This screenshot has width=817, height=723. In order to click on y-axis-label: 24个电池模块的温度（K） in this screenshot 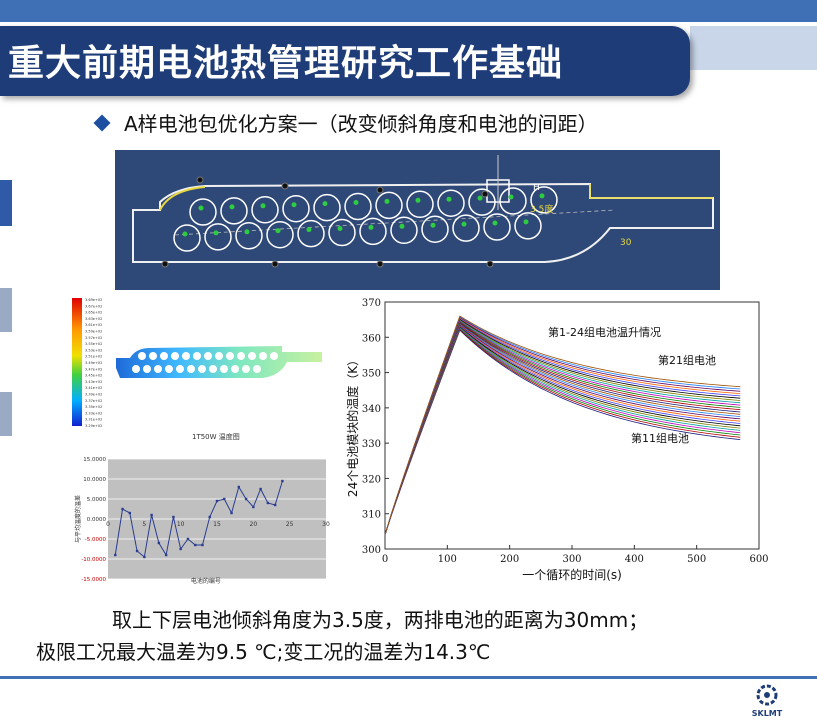, I will do `click(352, 425)`.